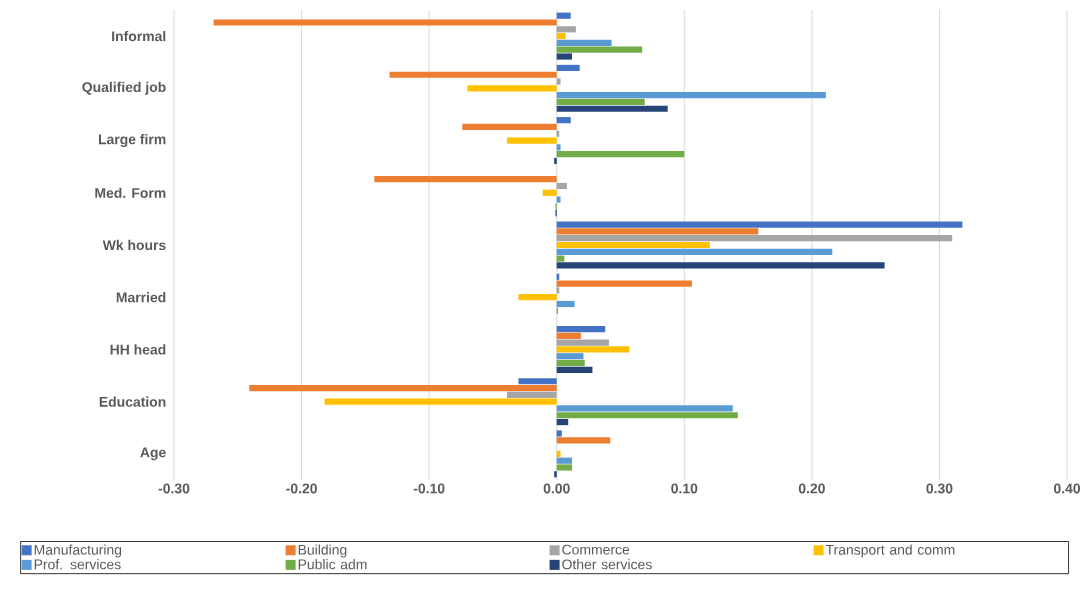 Image resolution: width=1091 pixels, height=591 pixels. Describe the element at coordinates (132, 401) in the screenshot. I see `y-tick-label: Education` at that location.